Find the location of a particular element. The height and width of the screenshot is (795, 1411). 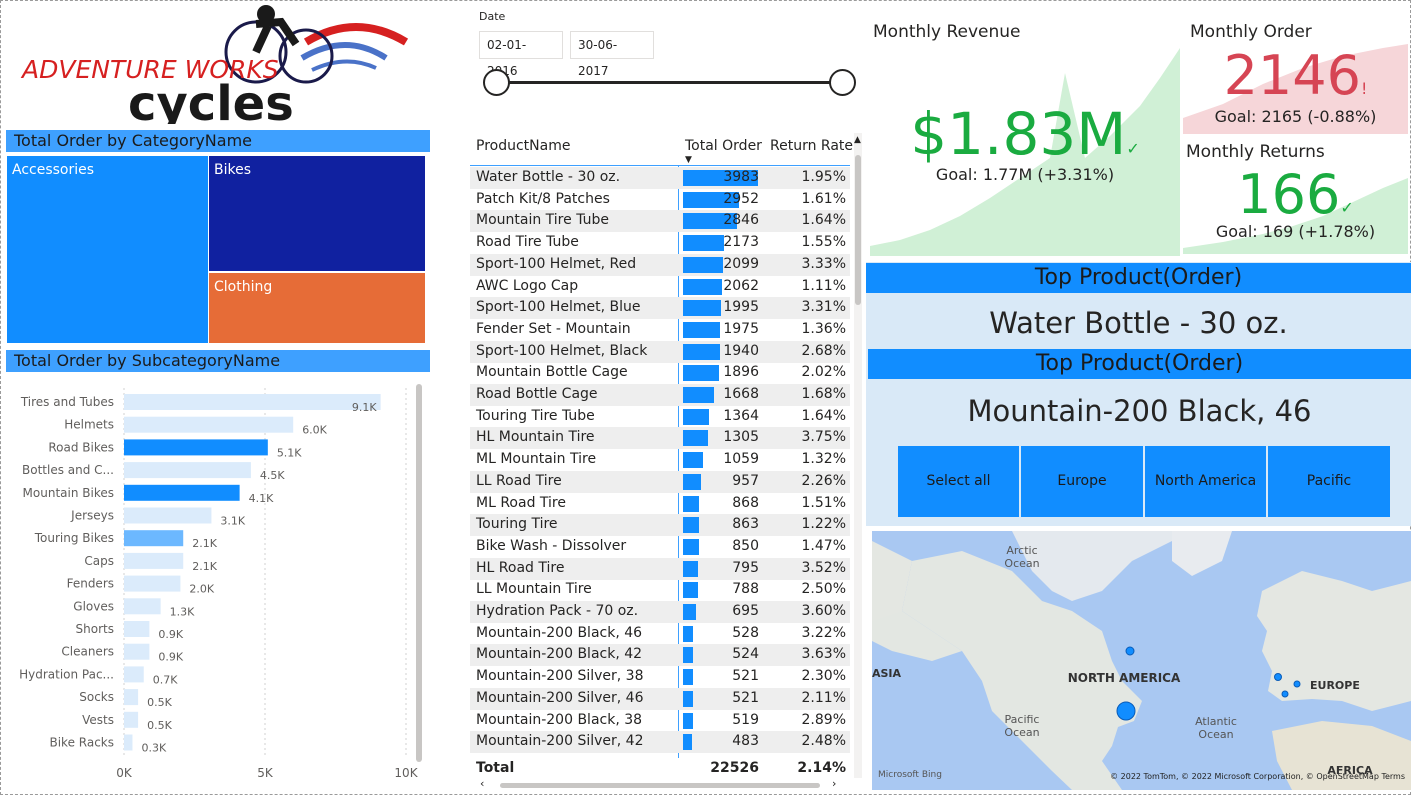

slider-end-handle is located at coordinates (842, 82).